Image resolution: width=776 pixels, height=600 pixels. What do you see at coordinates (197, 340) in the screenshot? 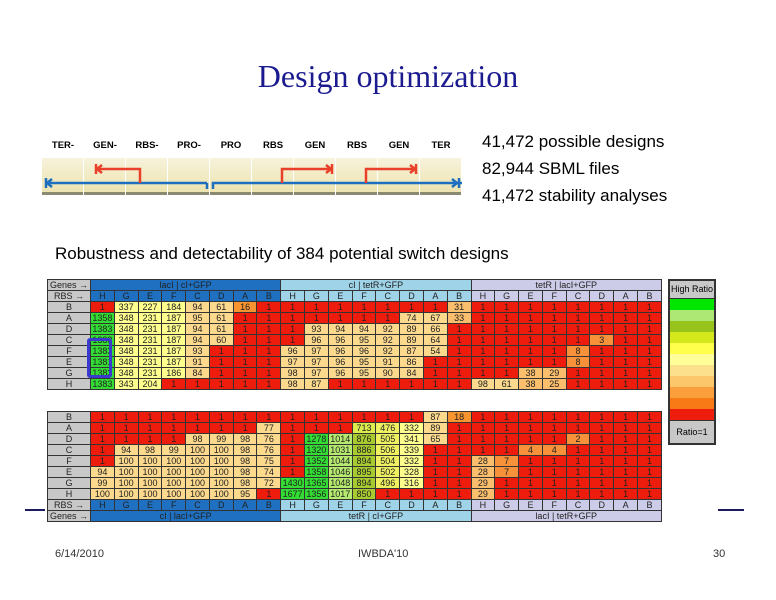
I see `heatmap-cell: 94` at bounding box center [197, 340].